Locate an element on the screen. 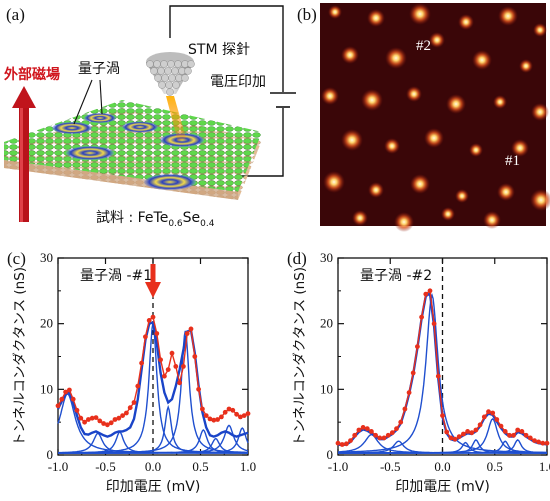 The height and width of the screenshot is (501, 550). tip-label: STM 探針 is located at coordinates (219, 50).